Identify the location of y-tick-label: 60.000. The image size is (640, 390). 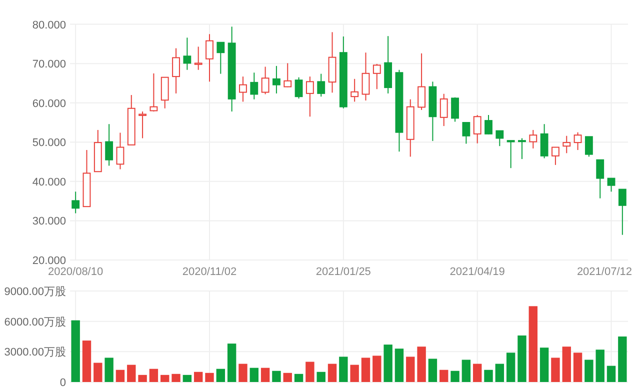
(49, 104).